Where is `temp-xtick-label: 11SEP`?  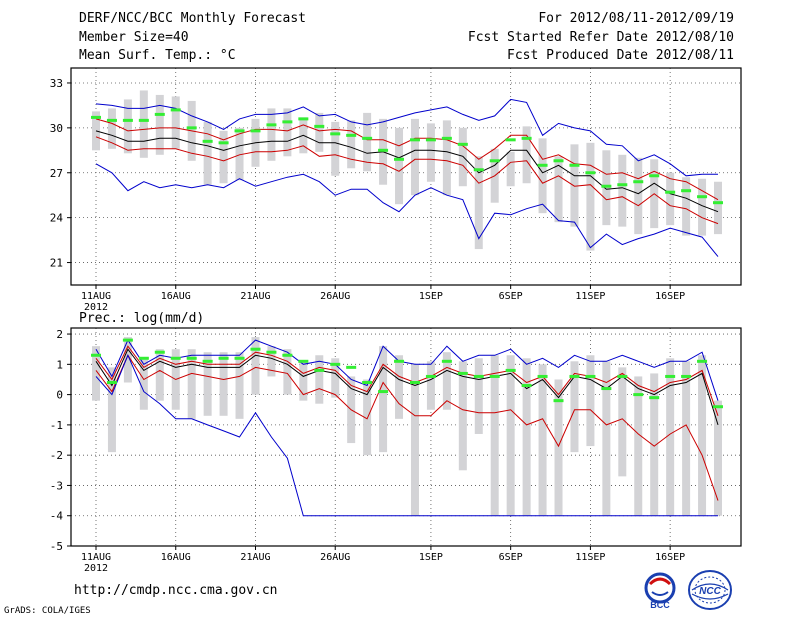 temp-xtick-label: 11SEP is located at coordinates (590, 296).